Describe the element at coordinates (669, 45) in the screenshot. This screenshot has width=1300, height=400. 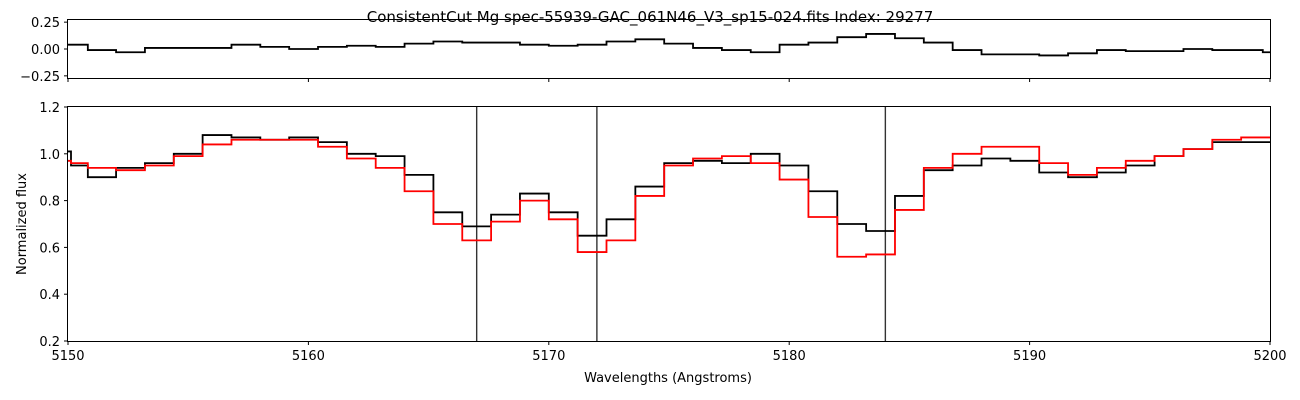
I see `residual-series-line` at that location.